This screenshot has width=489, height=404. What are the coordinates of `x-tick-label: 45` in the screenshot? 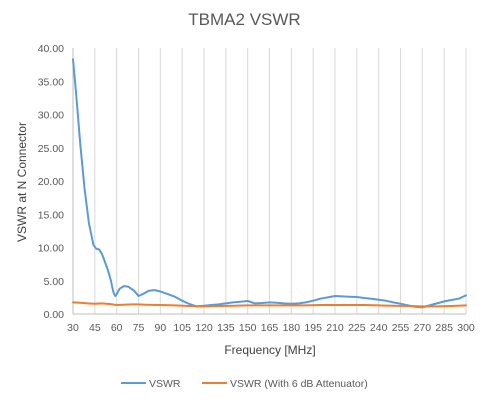 It's located at (95, 328).